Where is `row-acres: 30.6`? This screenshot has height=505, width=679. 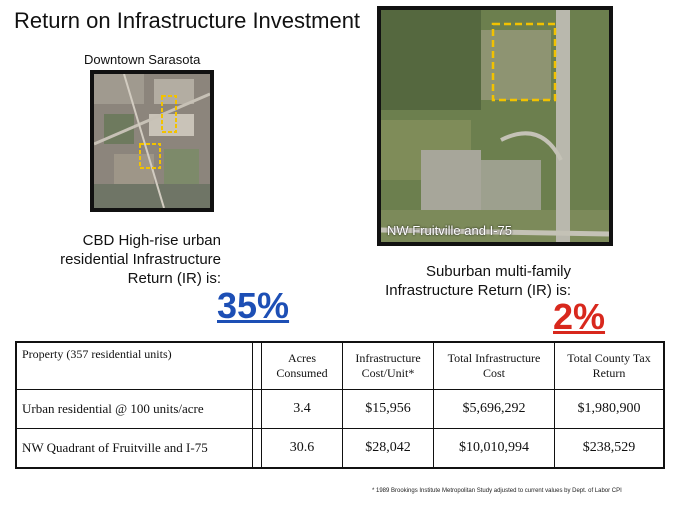 row-acres: 30.6 is located at coordinates (302, 448).